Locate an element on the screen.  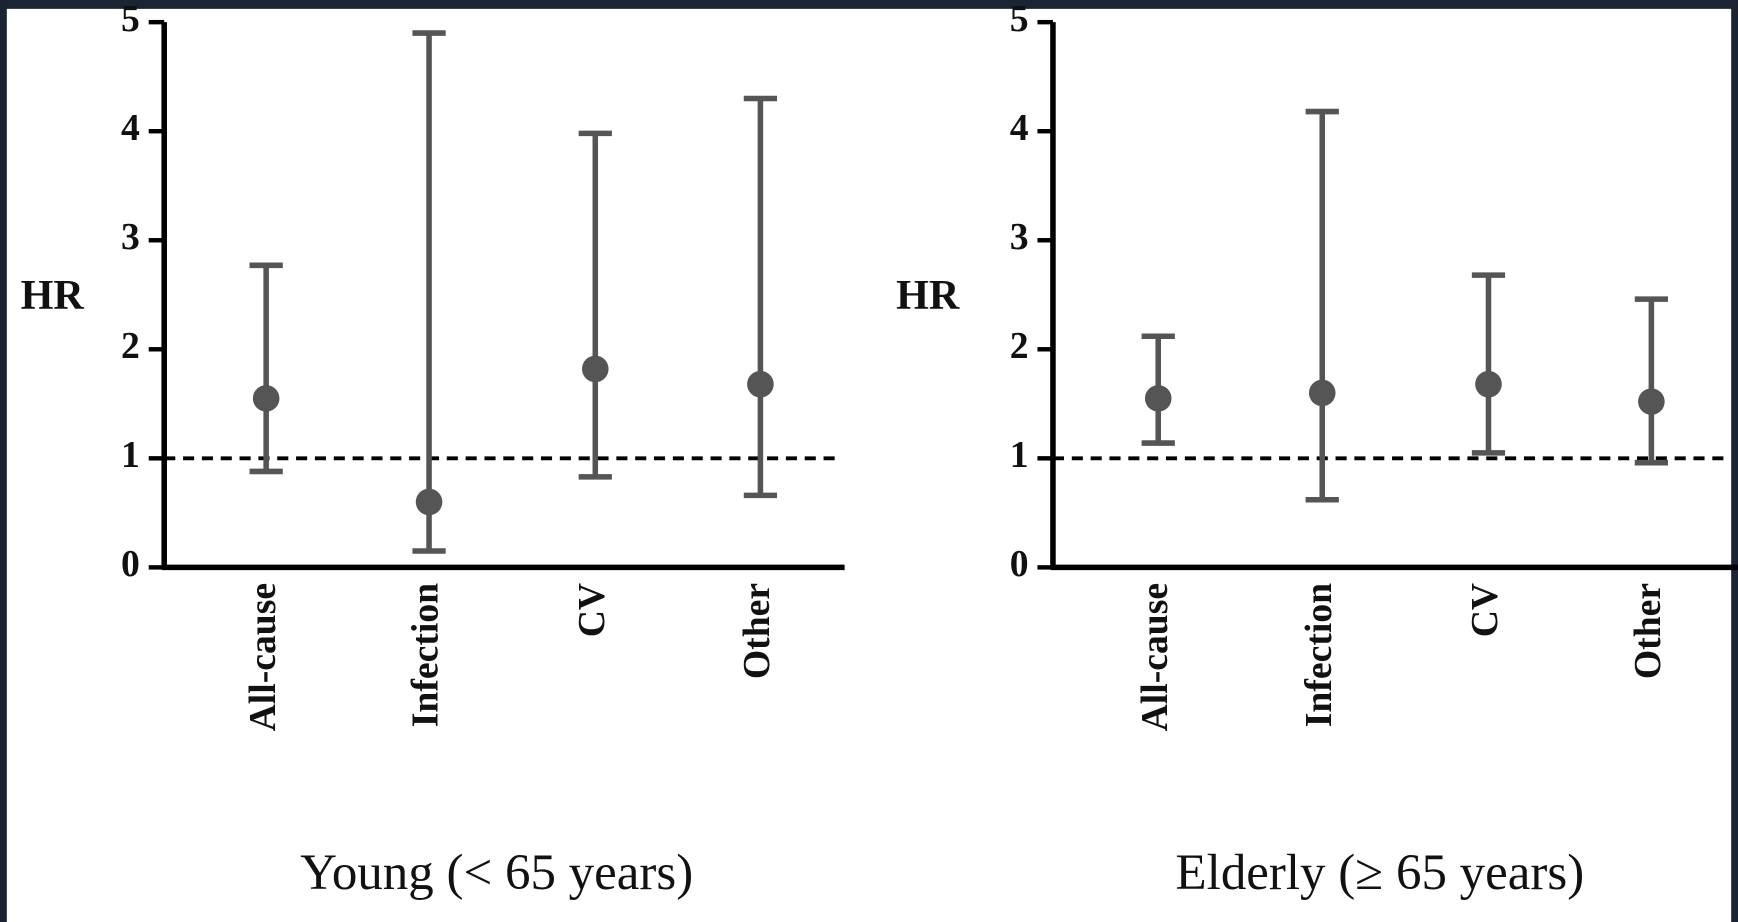
x-axis-label: Young (< 65 years) is located at coordinates (496, 873).